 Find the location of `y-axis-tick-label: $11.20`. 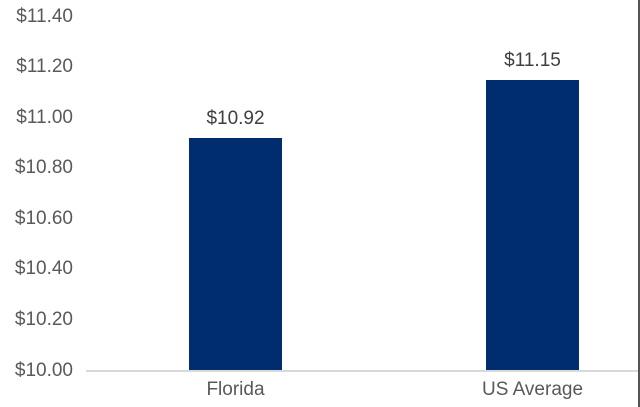

y-axis-tick-label: $11.20 is located at coordinates (44, 67).